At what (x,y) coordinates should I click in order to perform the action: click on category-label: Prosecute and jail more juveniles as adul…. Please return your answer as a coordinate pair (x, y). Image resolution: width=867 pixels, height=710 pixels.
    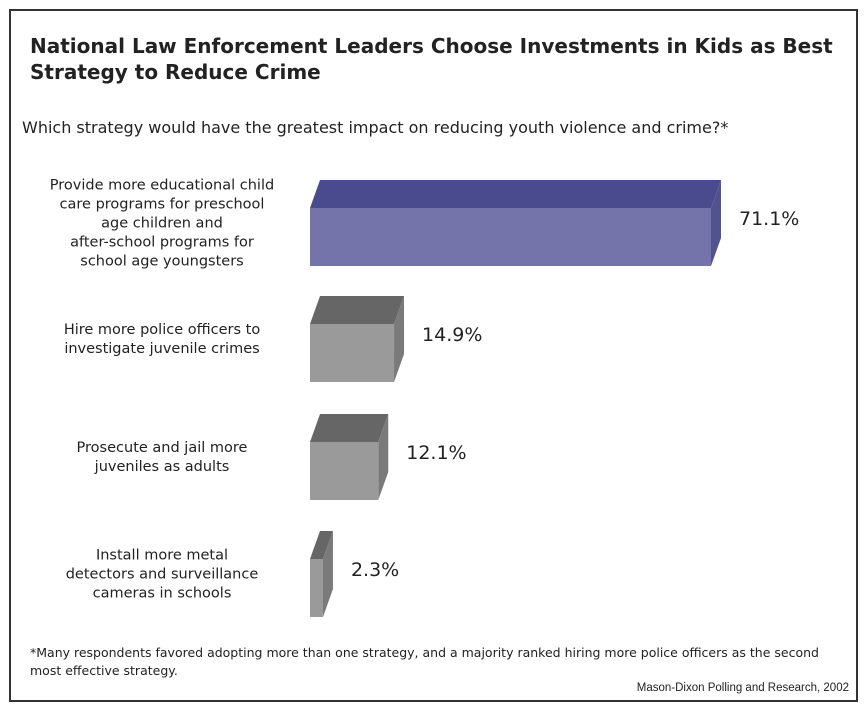
    Looking at the image, I should click on (162, 457).